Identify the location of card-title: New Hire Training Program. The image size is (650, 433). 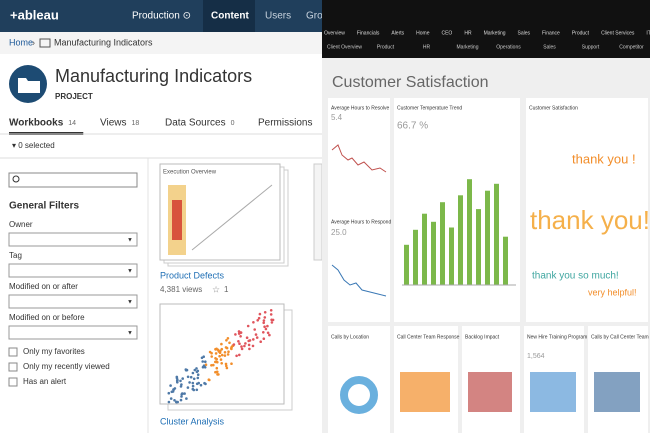
(557, 337).